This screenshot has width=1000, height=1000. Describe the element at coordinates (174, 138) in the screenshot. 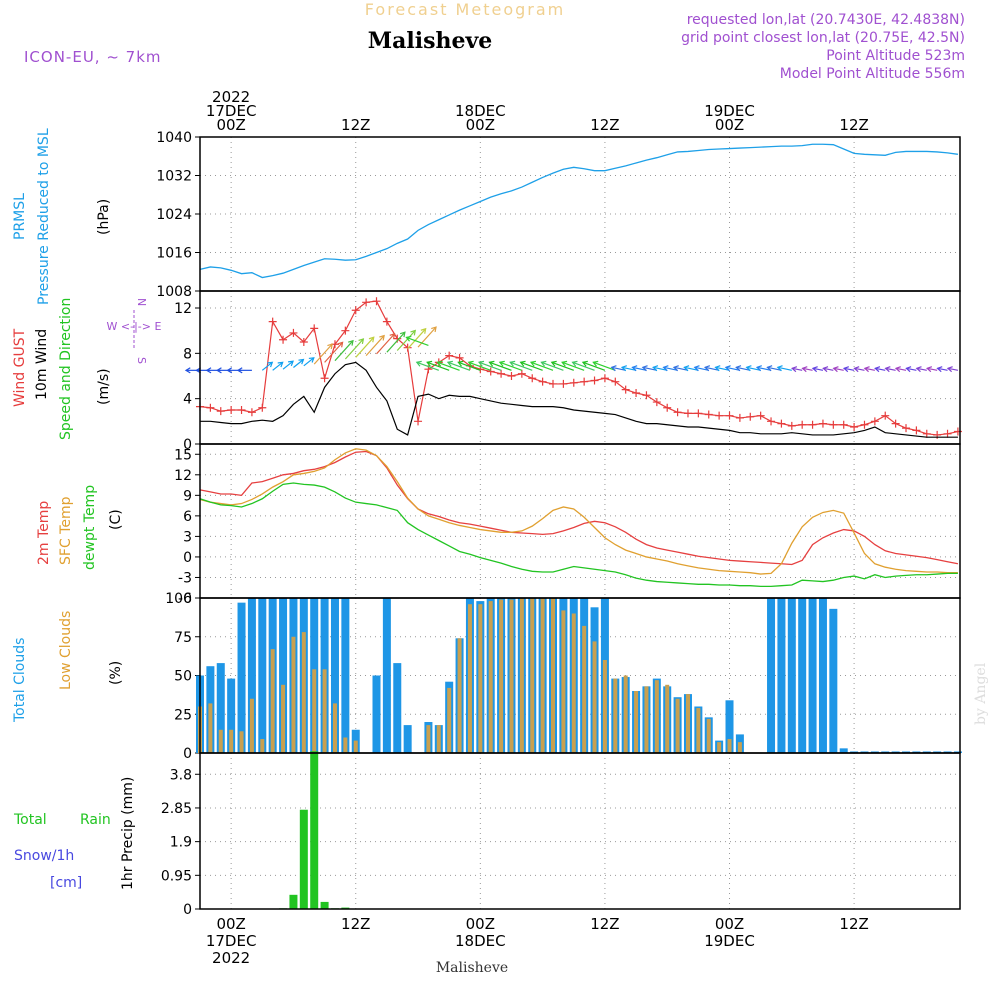

I see `y-tick-label: 1040` at that location.